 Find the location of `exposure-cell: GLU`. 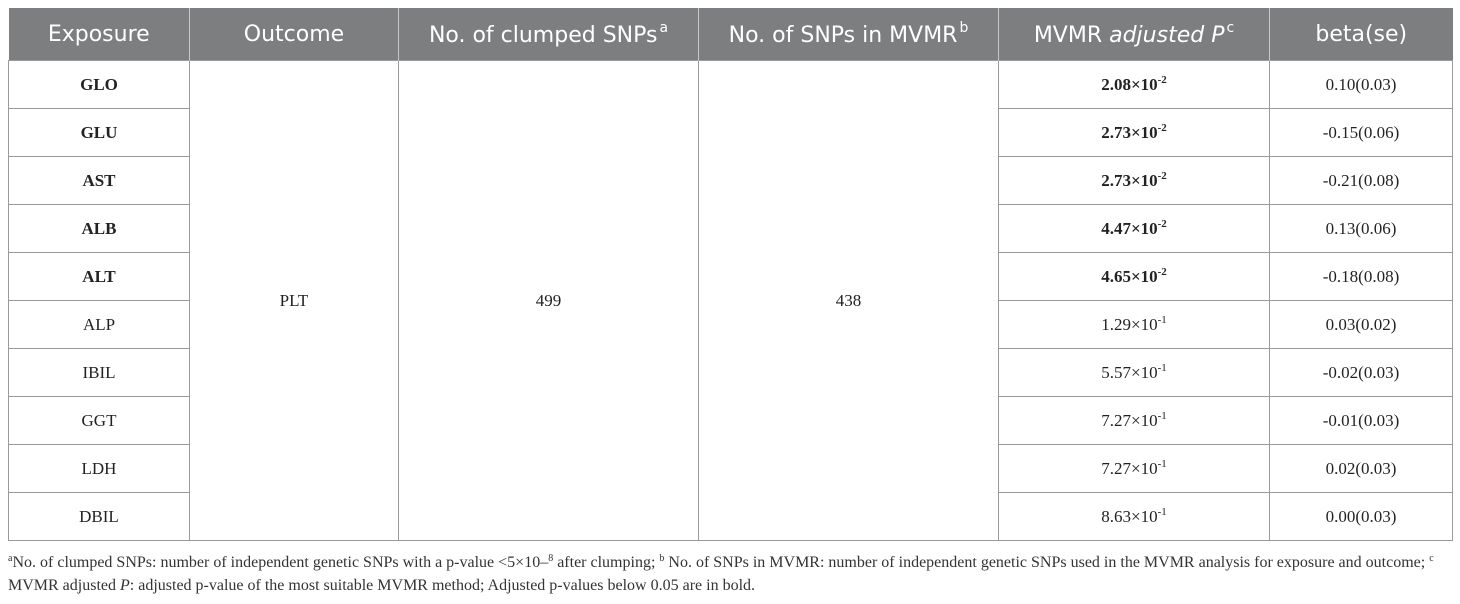

exposure-cell: GLU is located at coordinates (99, 132).